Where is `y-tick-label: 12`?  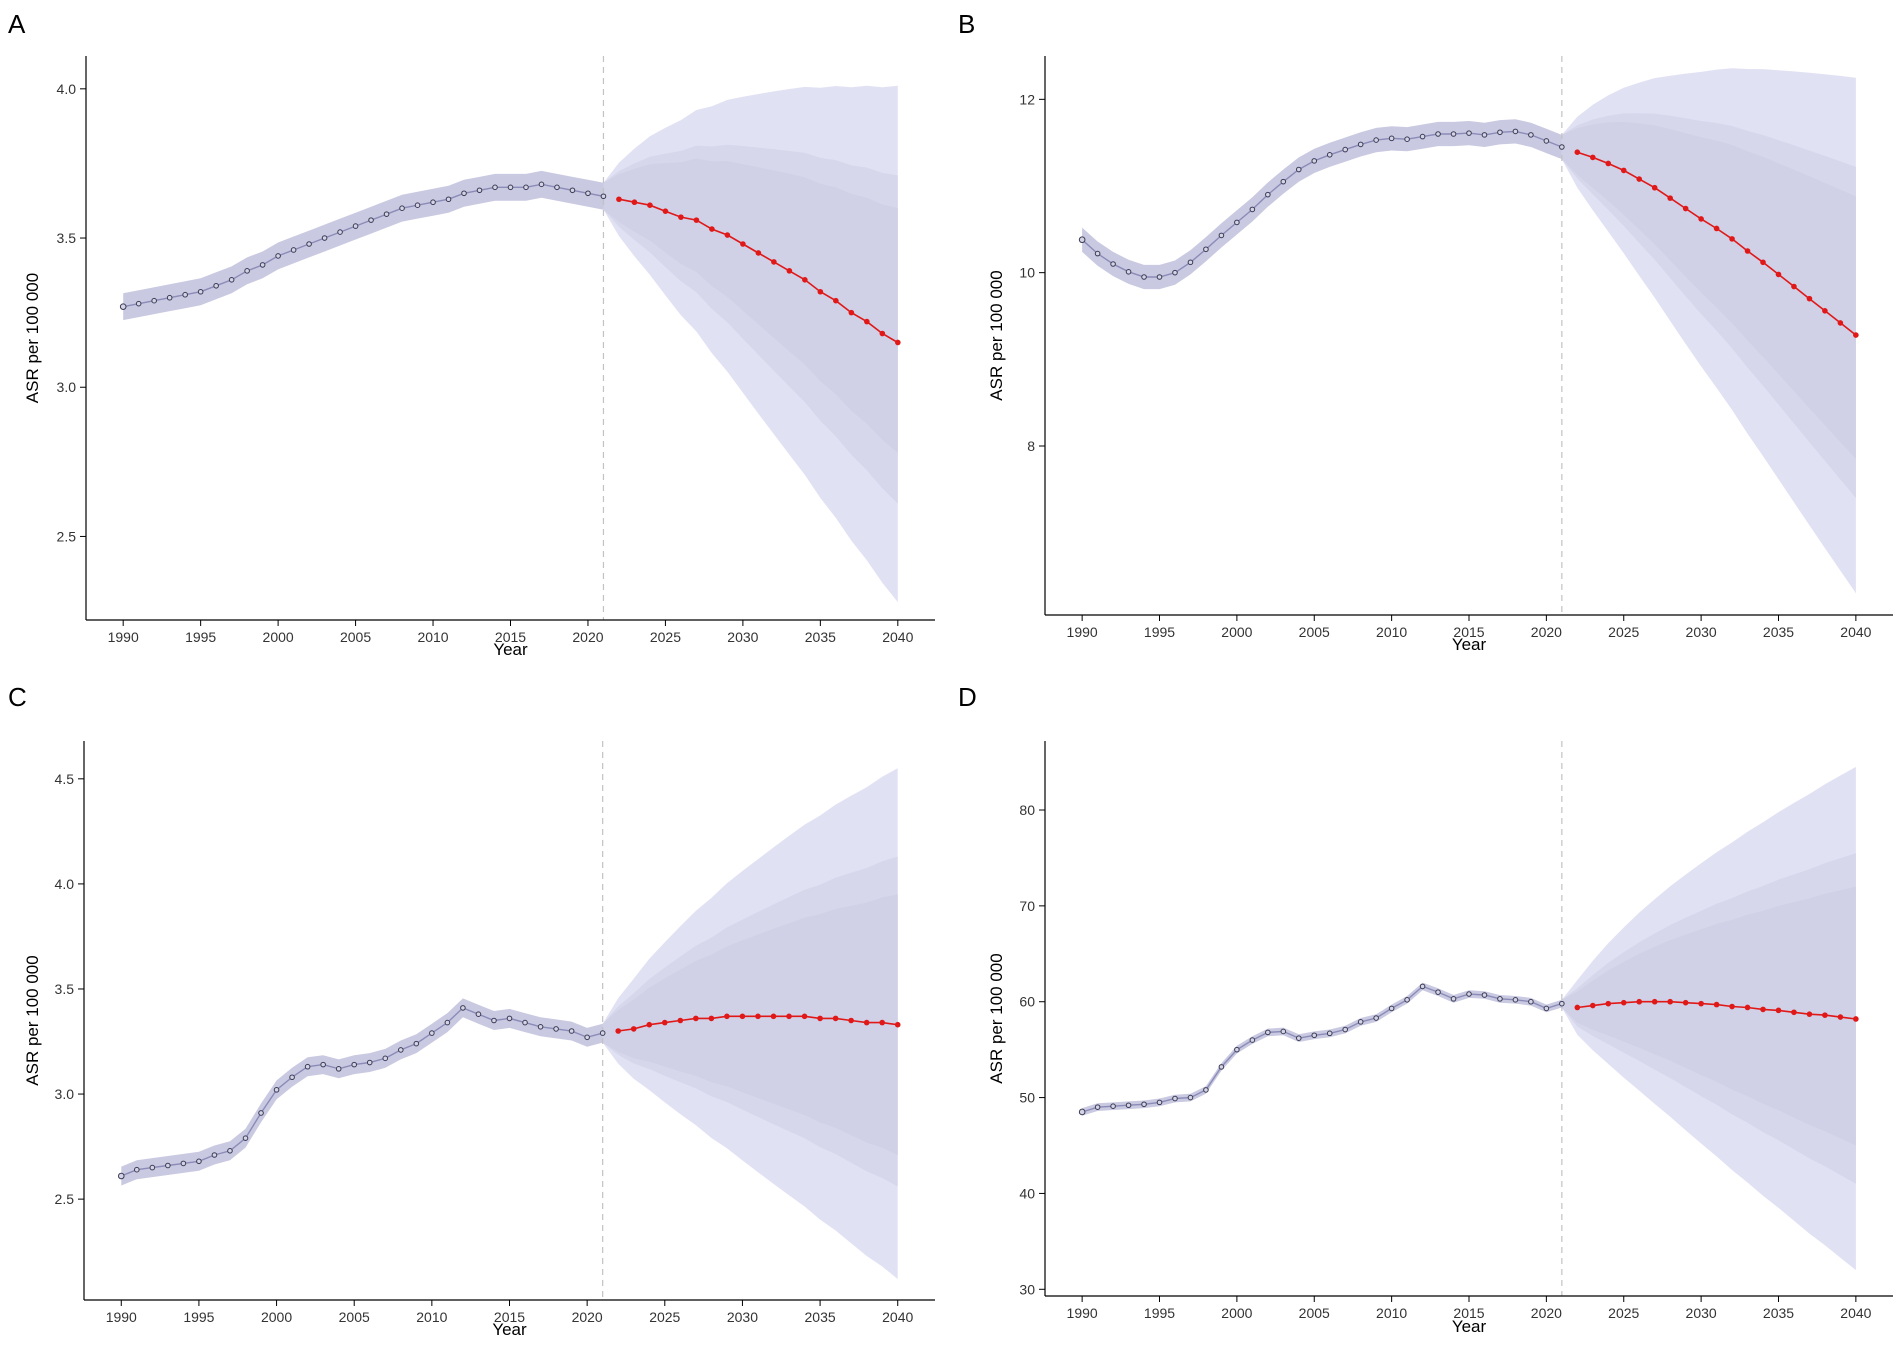 y-tick-label: 12 is located at coordinates (1027, 99).